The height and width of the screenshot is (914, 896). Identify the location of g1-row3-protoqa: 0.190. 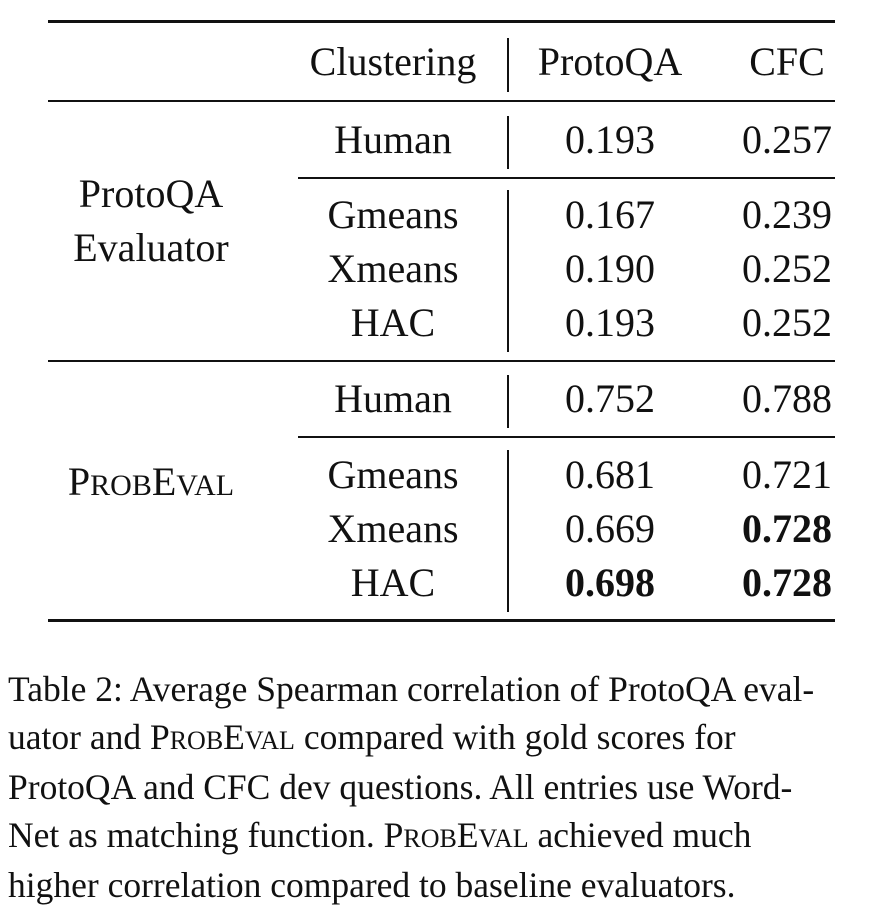
(610, 268).